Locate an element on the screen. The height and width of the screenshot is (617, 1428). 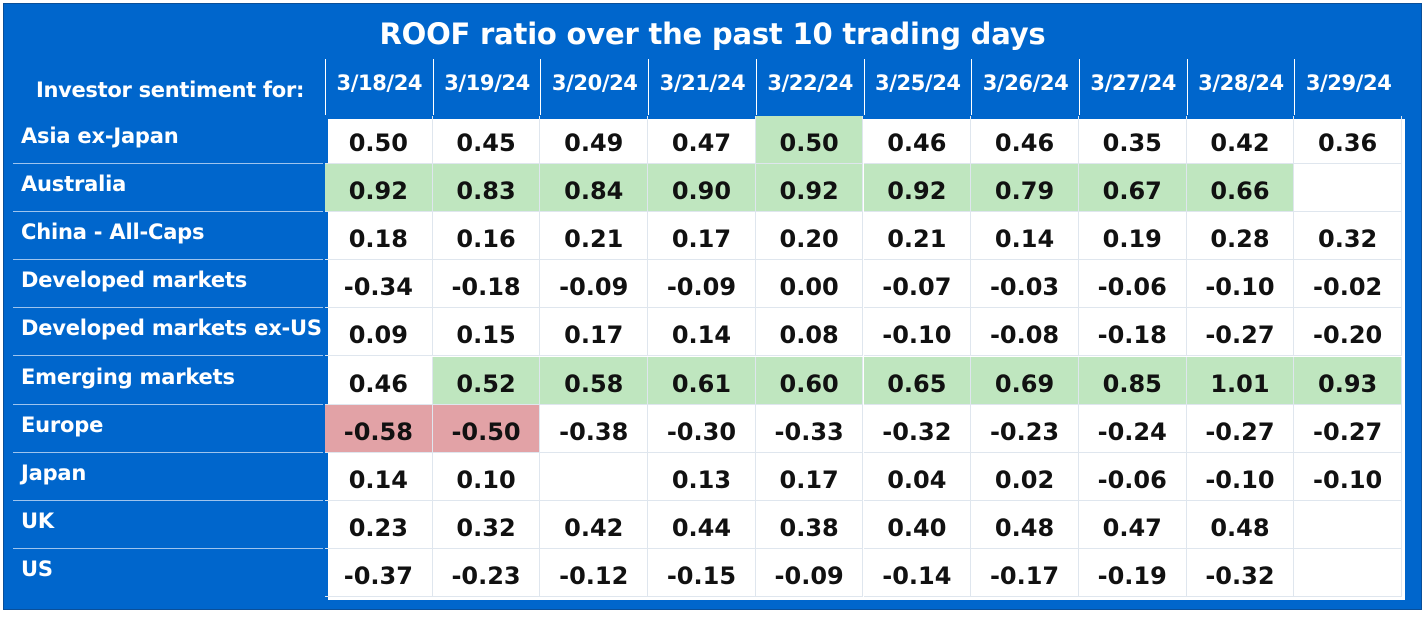
table-cell: 0.08 is located at coordinates (809, 332).